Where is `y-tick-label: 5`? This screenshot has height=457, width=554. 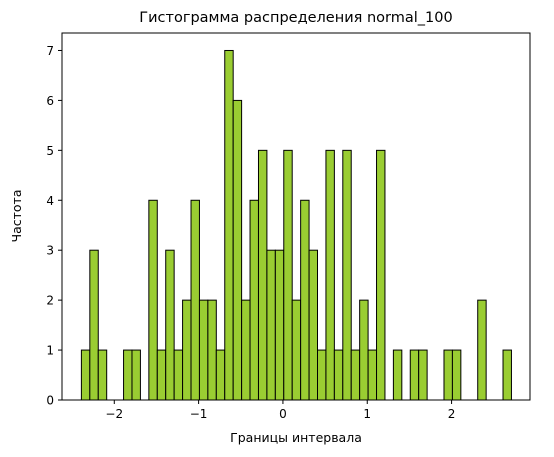 y-tick-label: 5 is located at coordinates (50, 151).